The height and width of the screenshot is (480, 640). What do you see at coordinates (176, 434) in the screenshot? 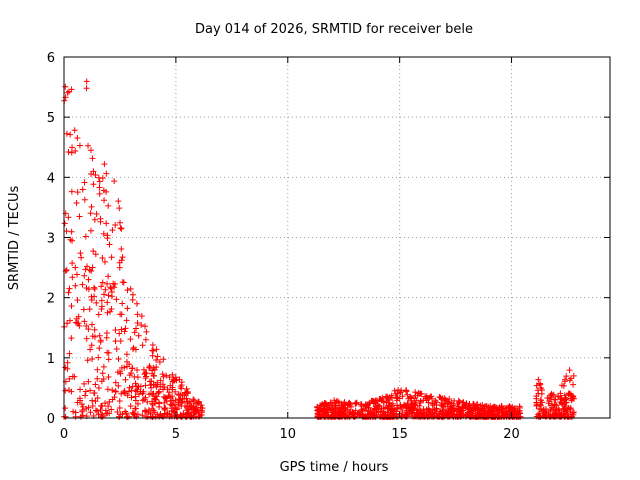
I see `x-tick-label: 5` at bounding box center [176, 434].